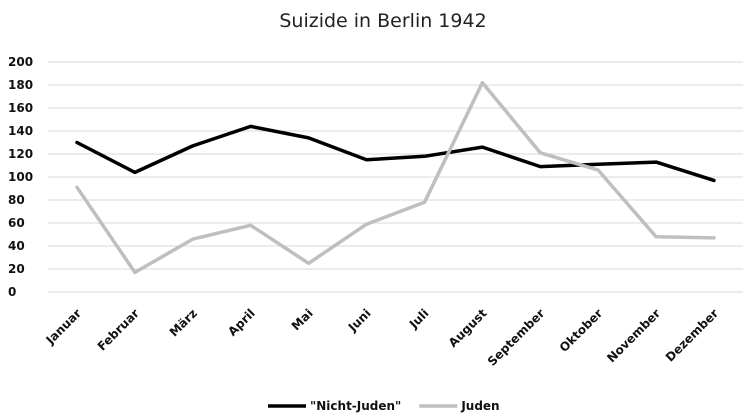 This screenshot has height=415, width=745. What do you see at coordinates (20, 154) in the screenshot?
I see `y-tick-label: 120` at bounding box center [20, 154].